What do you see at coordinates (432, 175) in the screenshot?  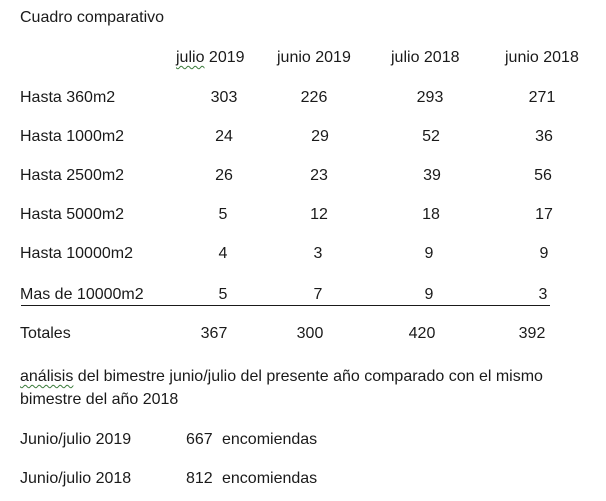 I see `cell-2500-julio-2018: 39` at bounding box center [432, 175].